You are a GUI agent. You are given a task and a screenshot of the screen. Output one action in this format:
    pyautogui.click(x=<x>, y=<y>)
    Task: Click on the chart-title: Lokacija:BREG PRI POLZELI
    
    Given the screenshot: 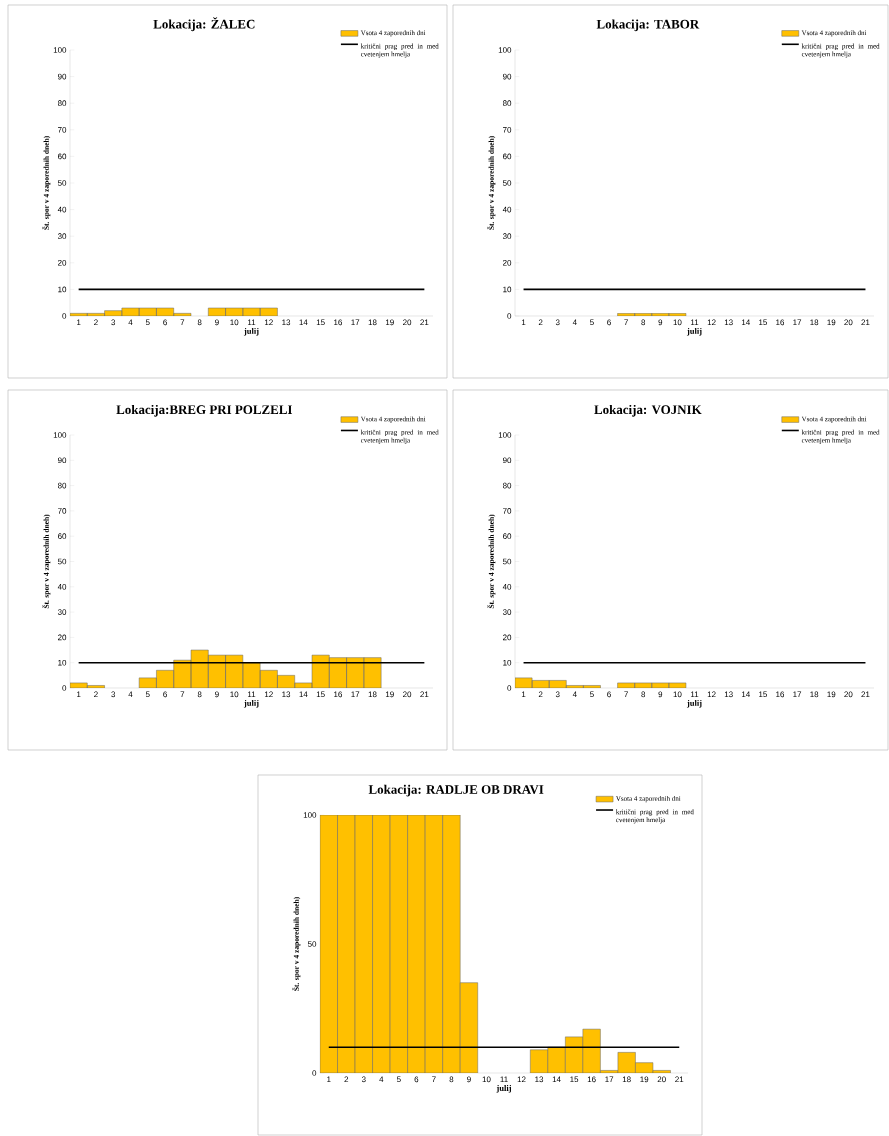 What is the action you would take?
    pyautogui.click(x=204, y=410)
    